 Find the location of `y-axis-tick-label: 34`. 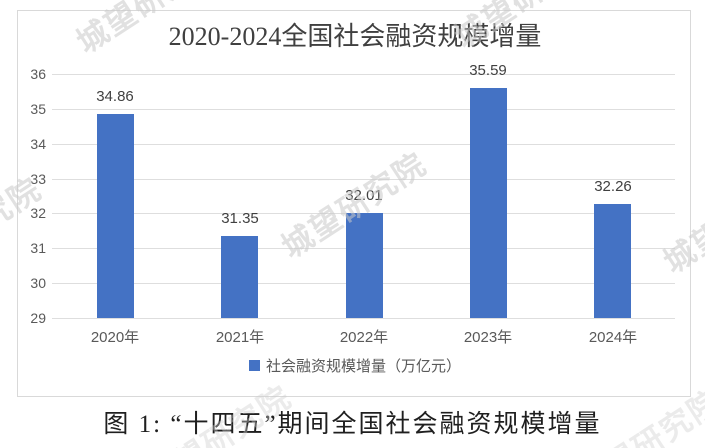

y-axis-tick-label: 34 is located at coordinates (38, 144).